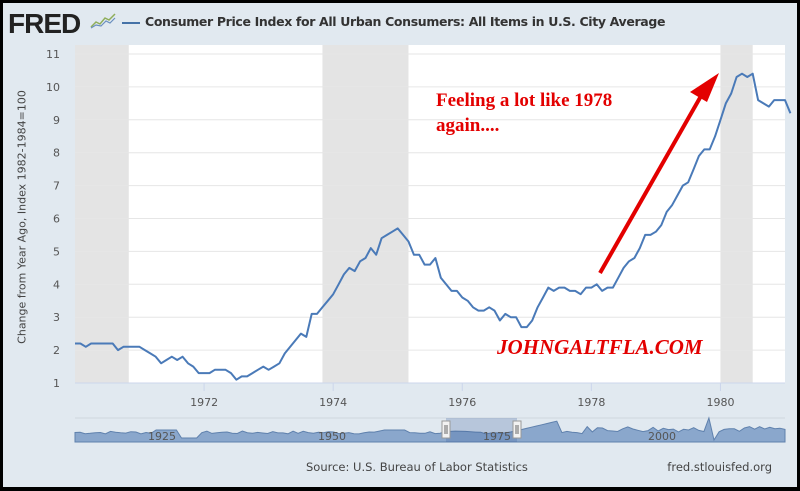 This screenshot has width=800, height=491. What do you see at coordinates (719, 467) in the screenshot?
I see `site-link: fred.stlouisfed.org` at bounding box center [719, 467].